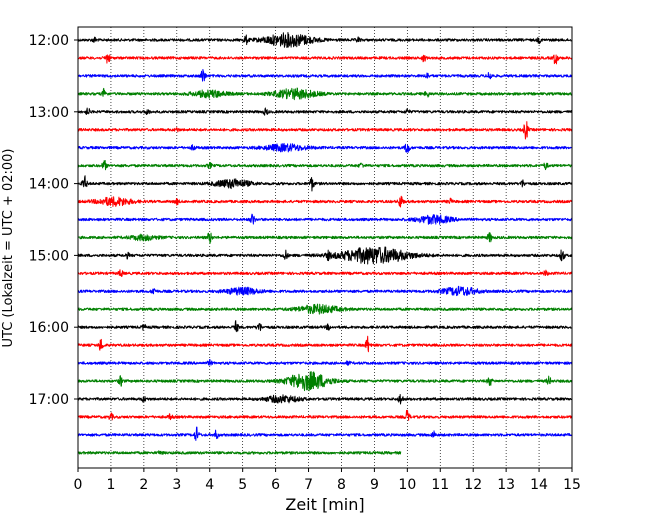 The width and height of the screenshot is (650, 520). I want to click on x-tick-label: 9, so click(374, 485).